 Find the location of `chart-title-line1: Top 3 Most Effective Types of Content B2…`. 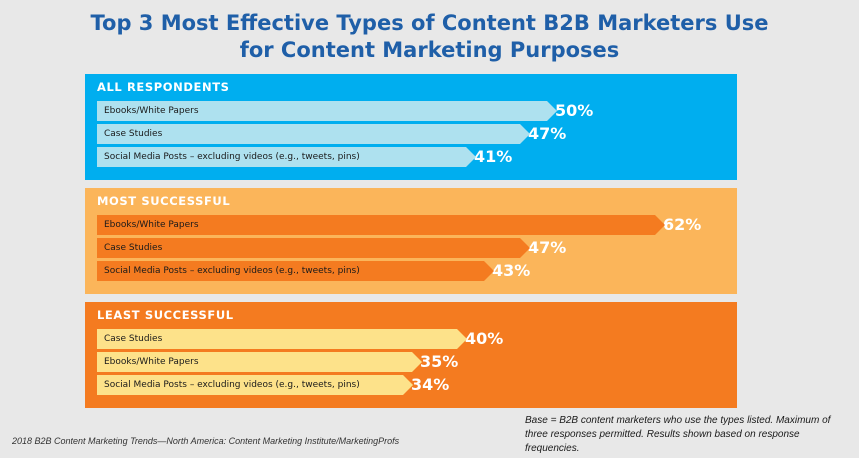

chart-title-line1: Top 3 Most Effective Types of Content B2… is located at coordinates (429, 23).